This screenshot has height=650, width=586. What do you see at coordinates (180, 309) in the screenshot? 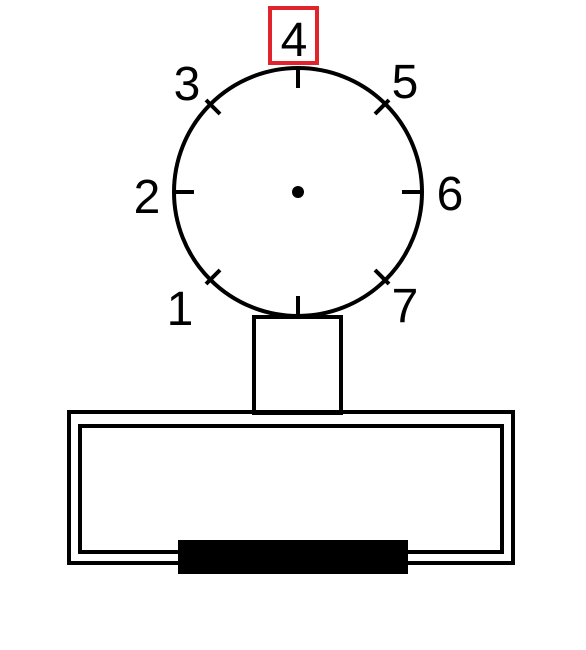
I see `dial-label-1: 1` at bounding box center [180, 309].